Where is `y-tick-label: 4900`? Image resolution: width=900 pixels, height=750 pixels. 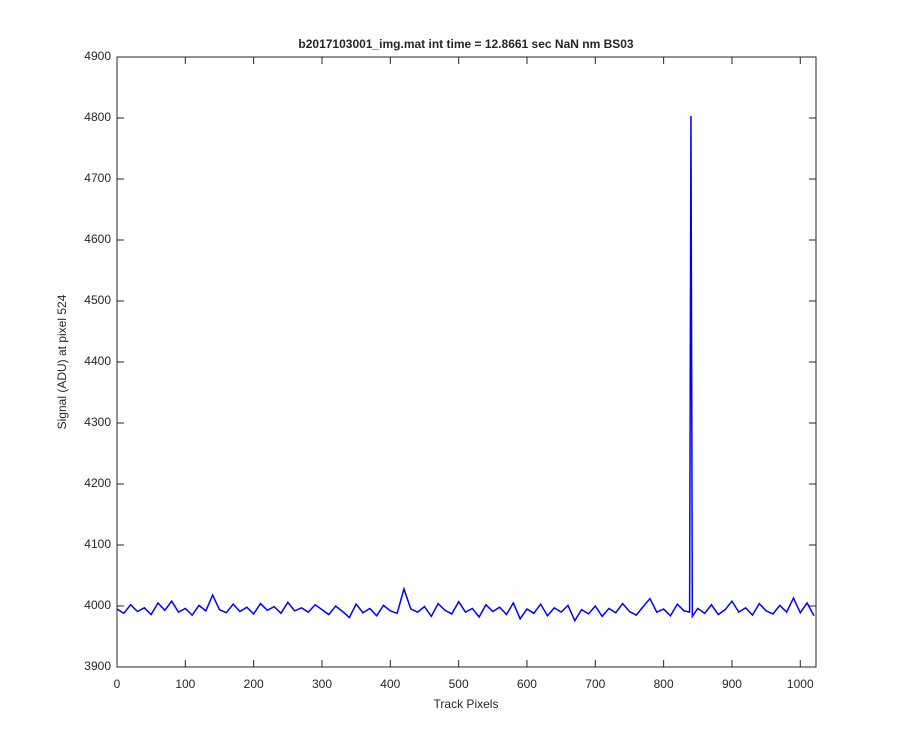 y-tick-label: 4900 is located at coordinates (97, 56).